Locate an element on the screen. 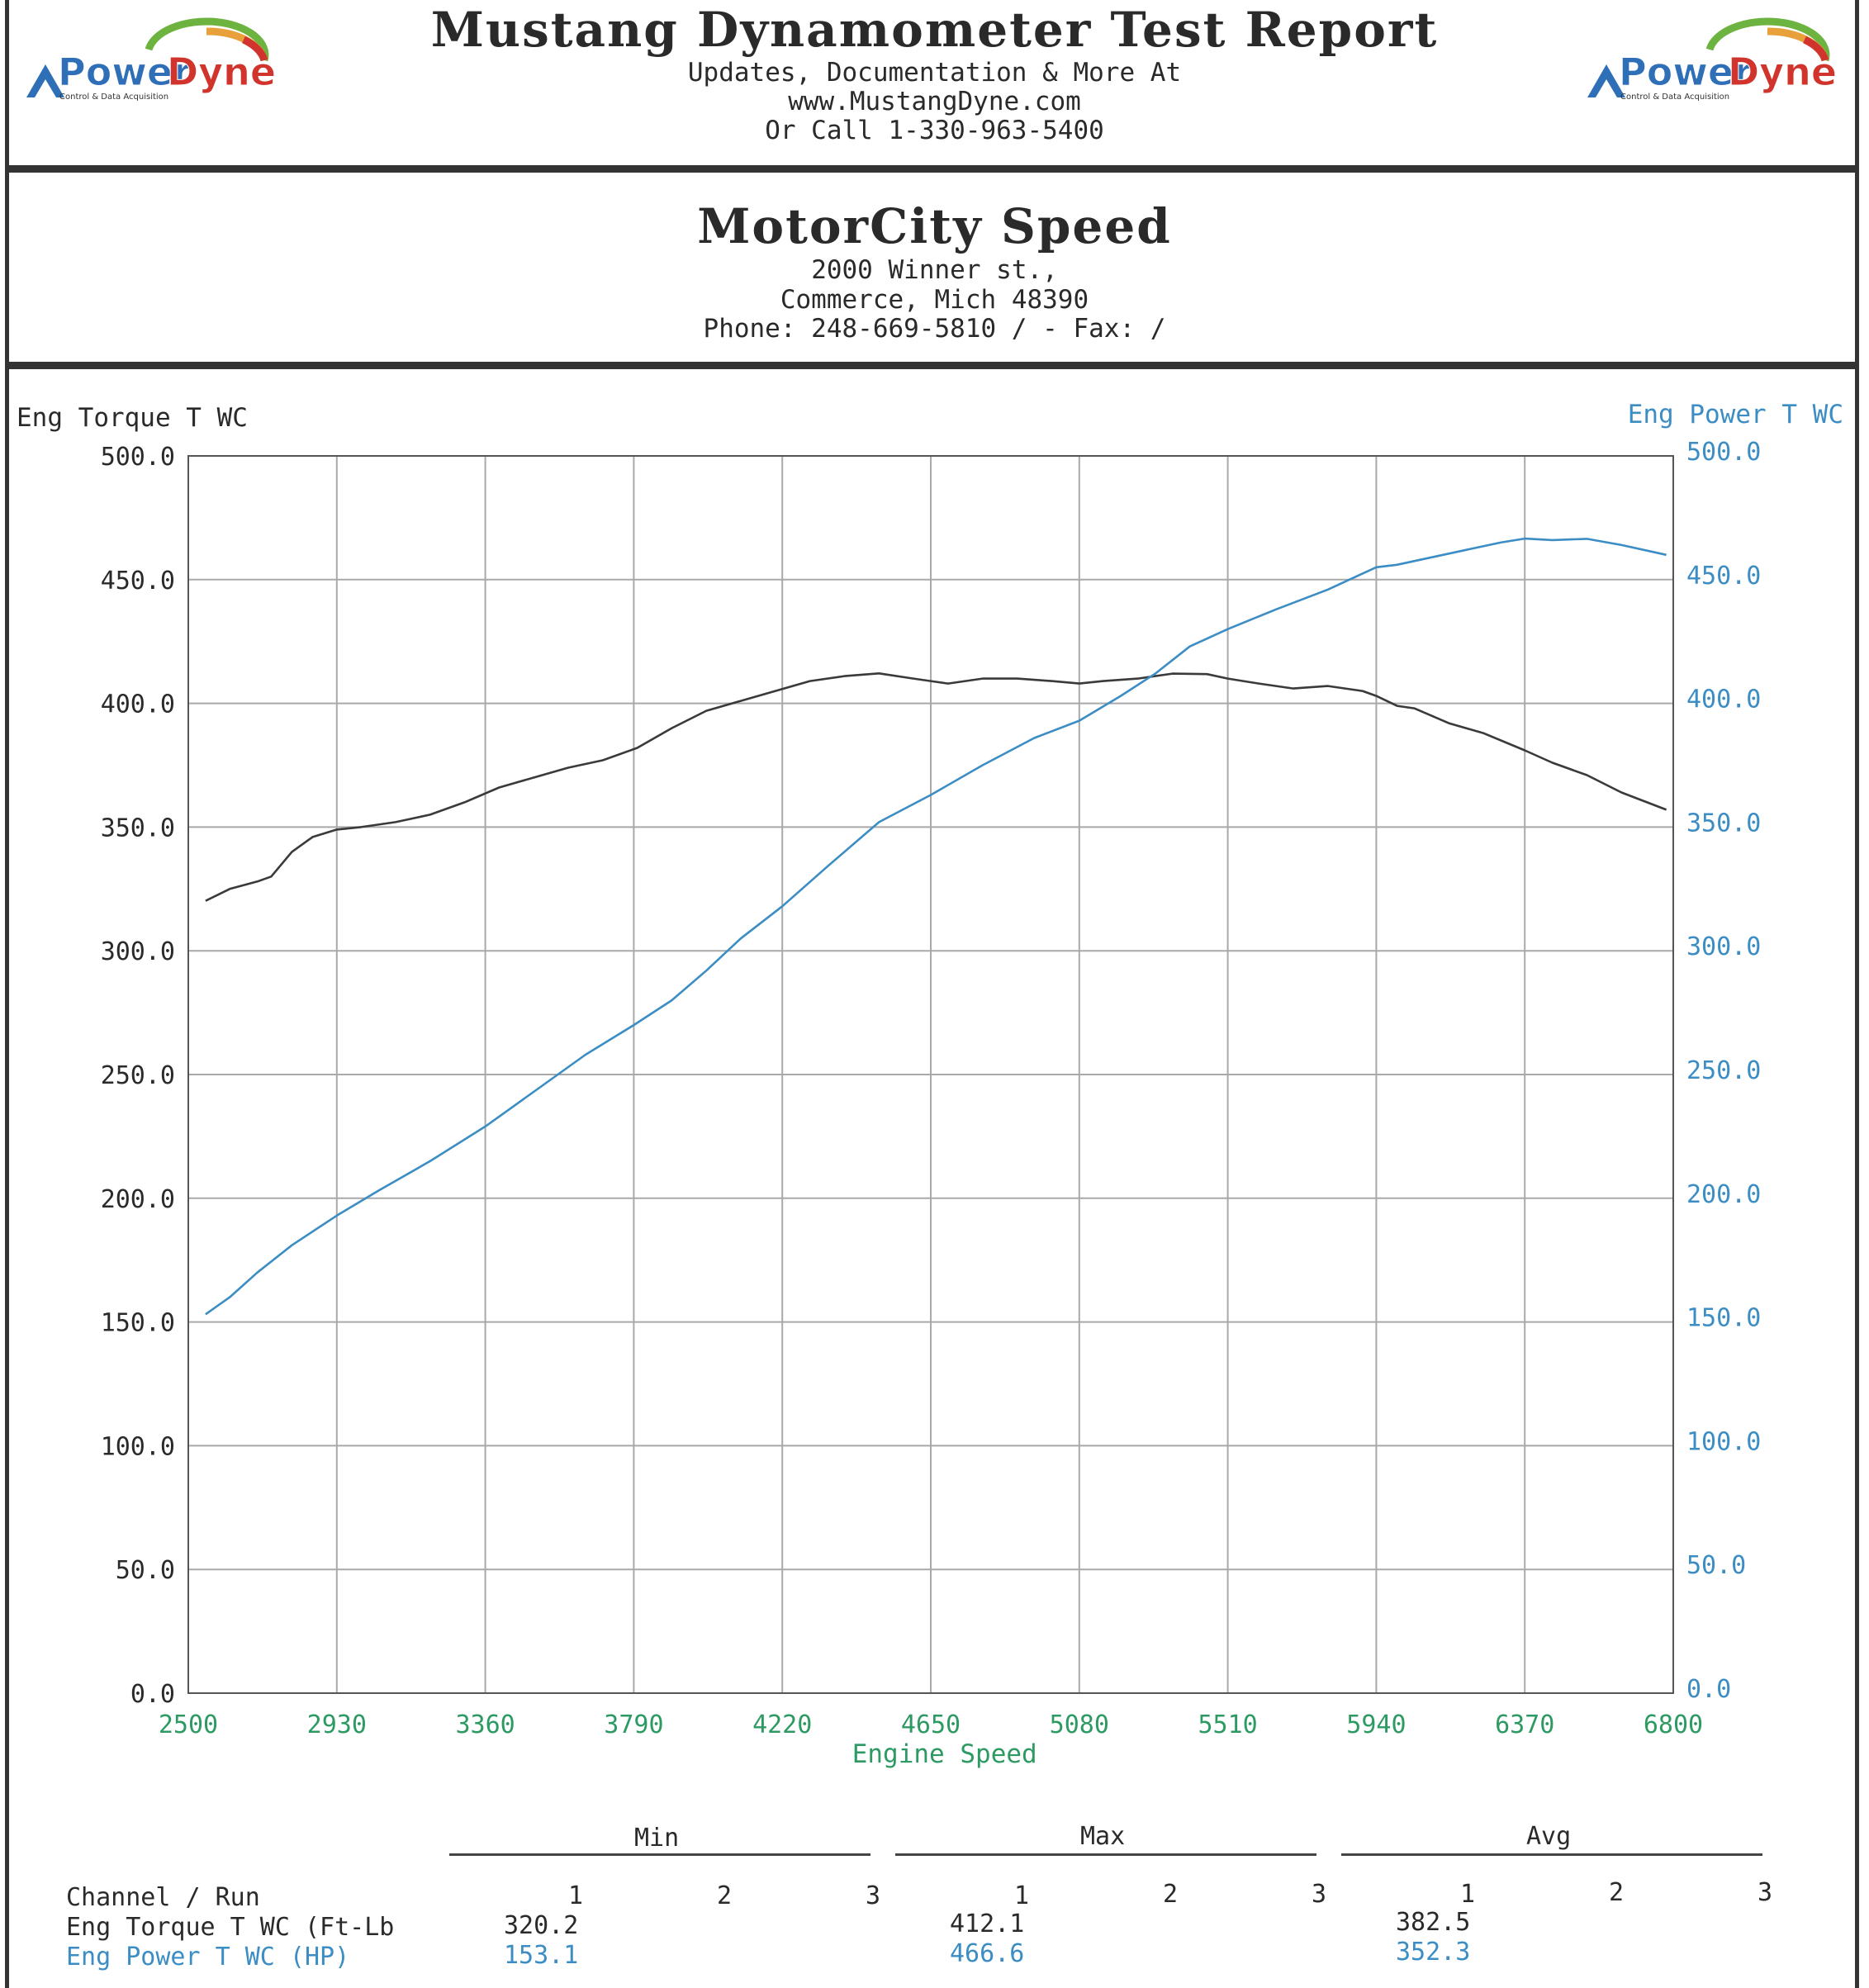  x-tick-label-4650: 4650 is located at coordinates (931, 1725).